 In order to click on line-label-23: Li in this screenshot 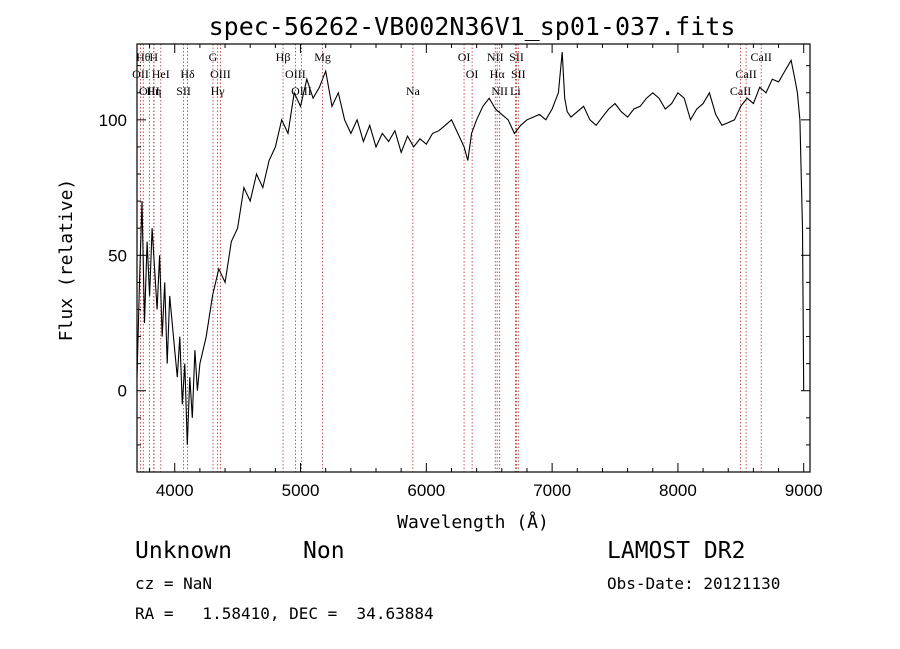, I will do `click(515, 91)`.